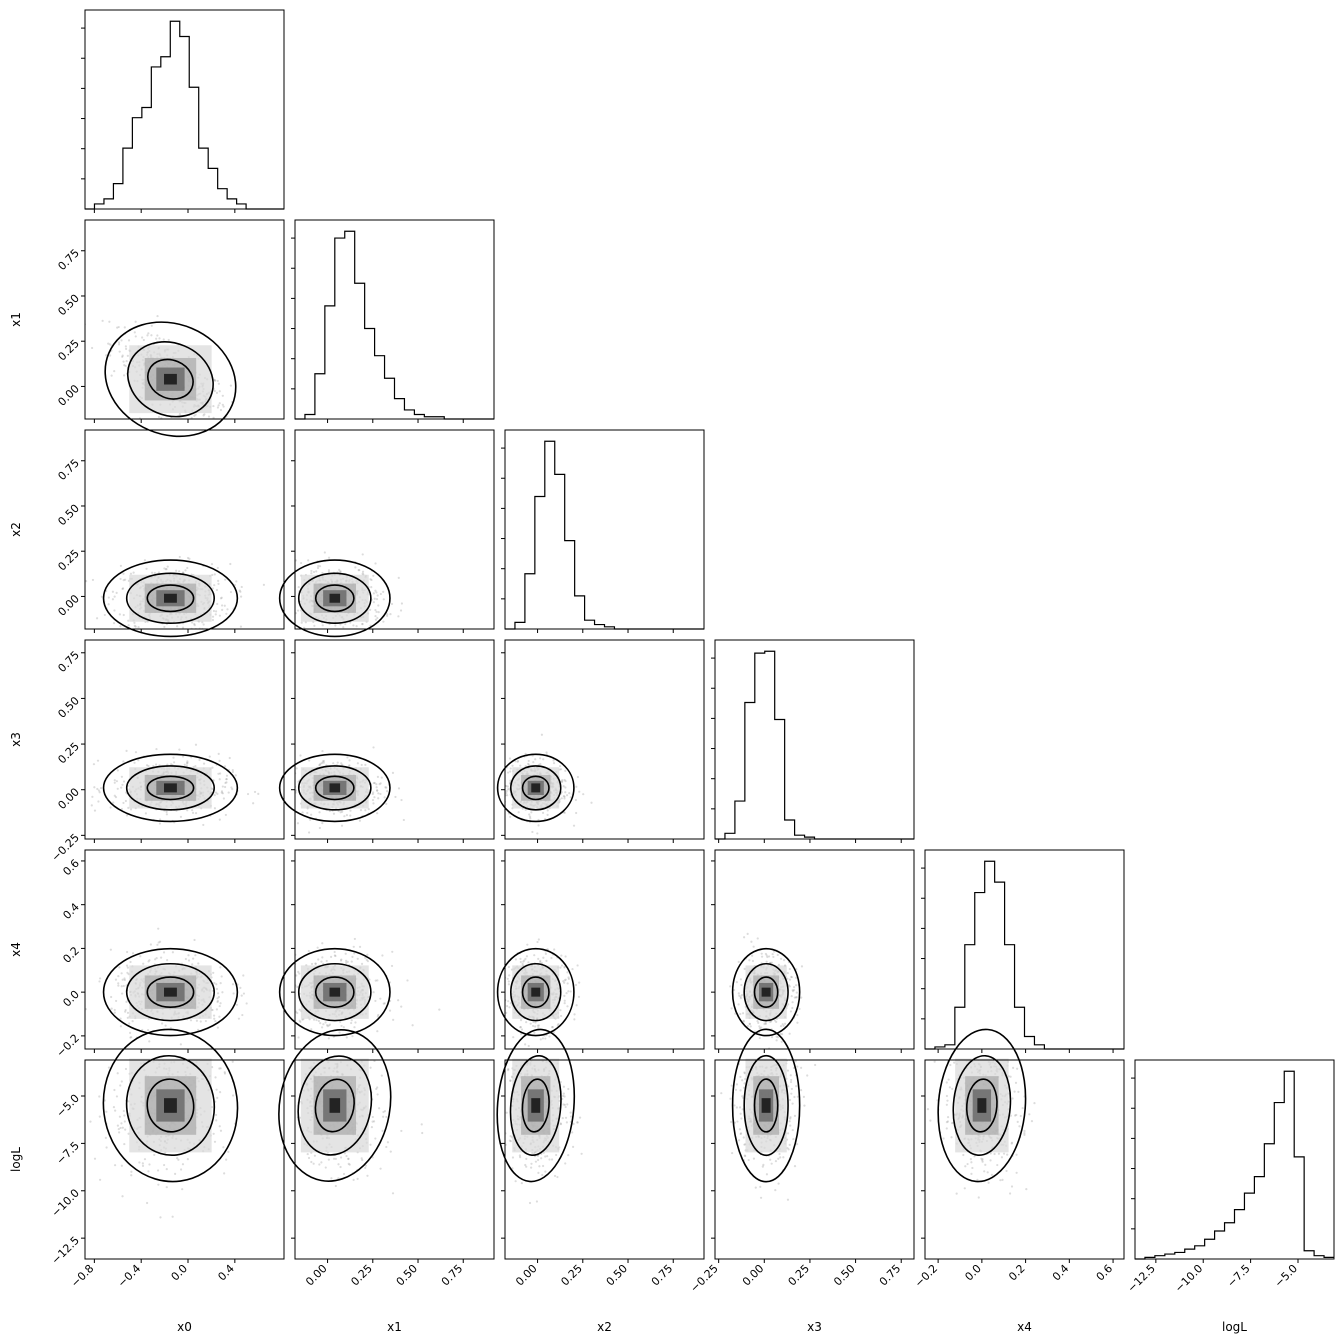 The height and width of the screenshot is (1344, 1344). Describe the element at coordinates (814, 1159) in the screenshot. I see `panel-x3-logL` at that location.